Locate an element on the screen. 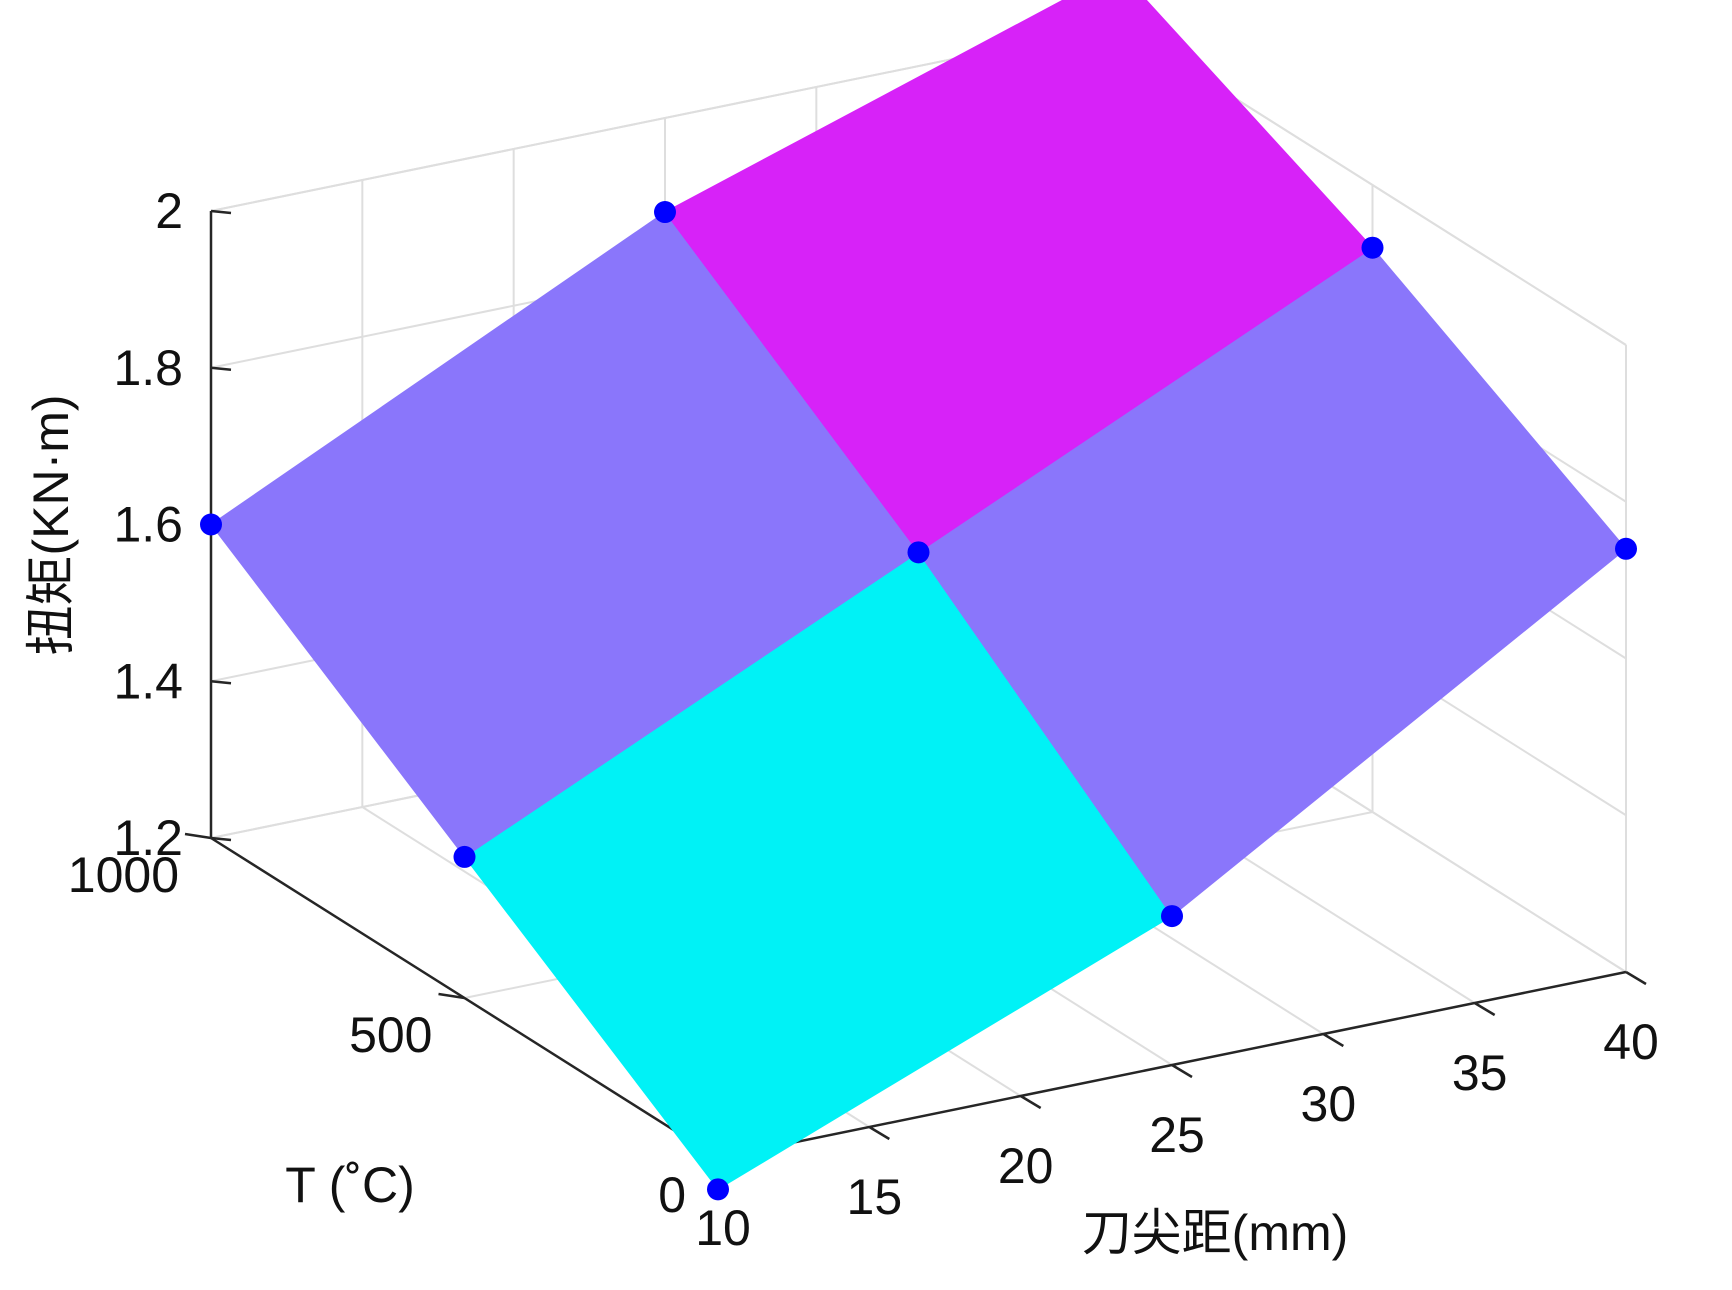 This screenshot has width=1732, height=1290. z-tick-label: 1.6 is located at coordinates (148, 525).